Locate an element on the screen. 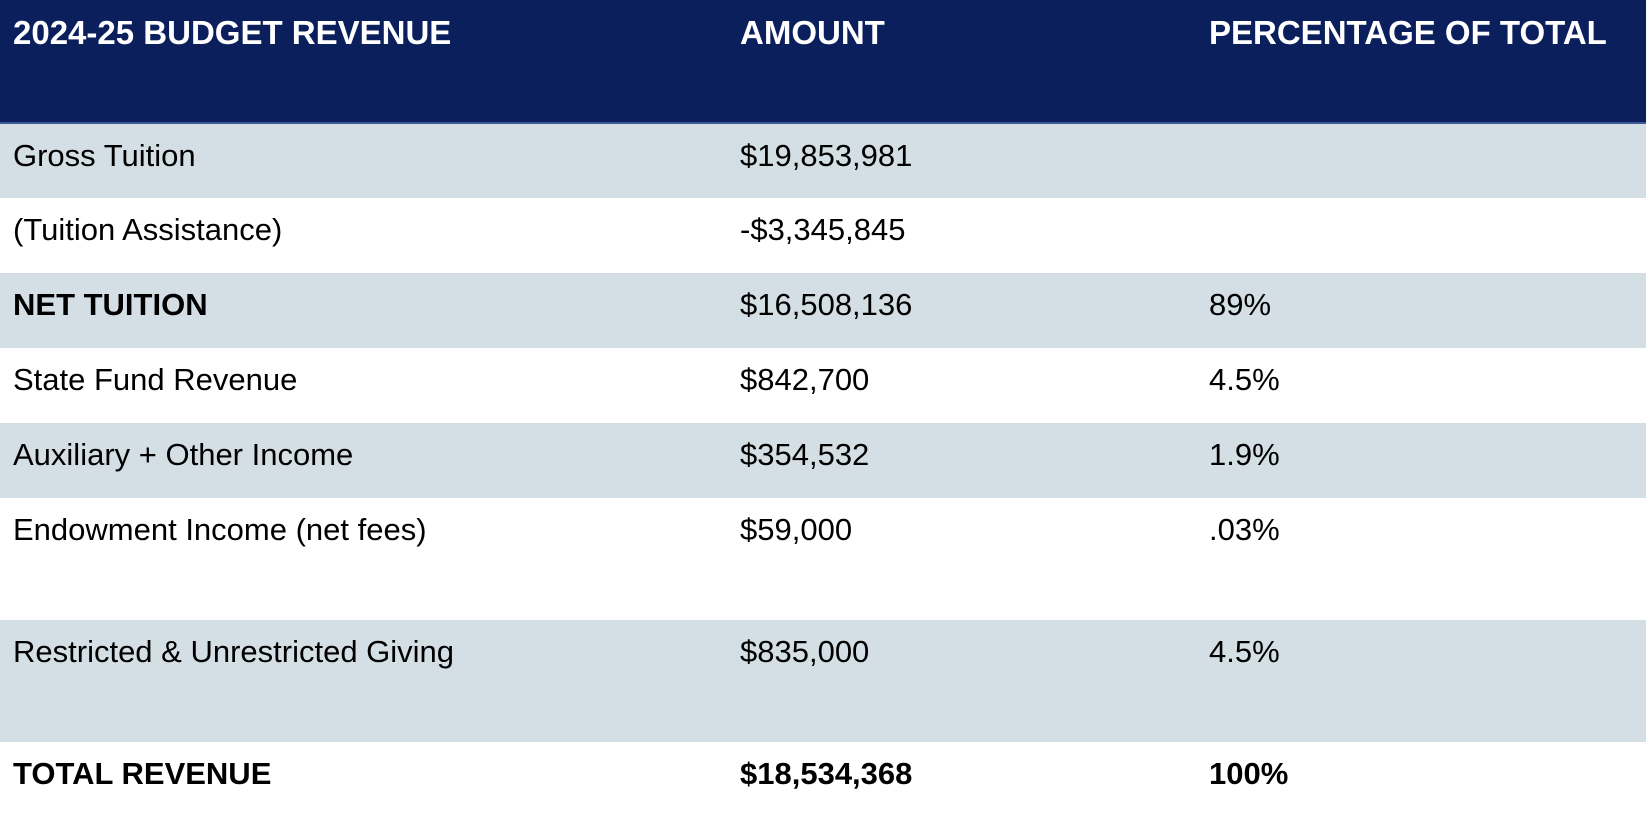 This screenshot has height=818, width=1646. table-row-auxiliary: Auxiliary + Other Income $354,532 1.9% is located at coordinates (823, 460).